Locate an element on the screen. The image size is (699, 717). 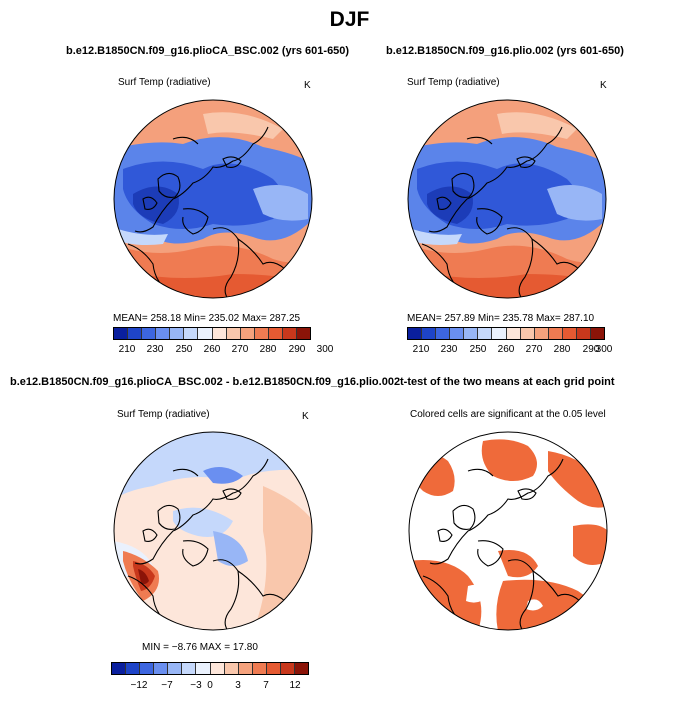
panel2-unit-label: K is located at coordinates (603, 85).